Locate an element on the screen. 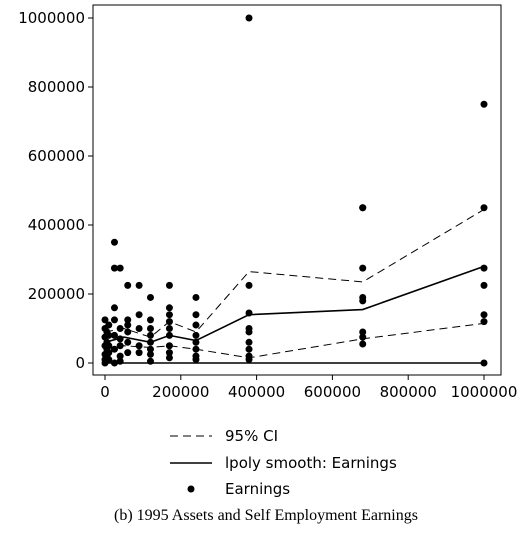  y-tick-label: 400000 is located at coordinates (56, 225).